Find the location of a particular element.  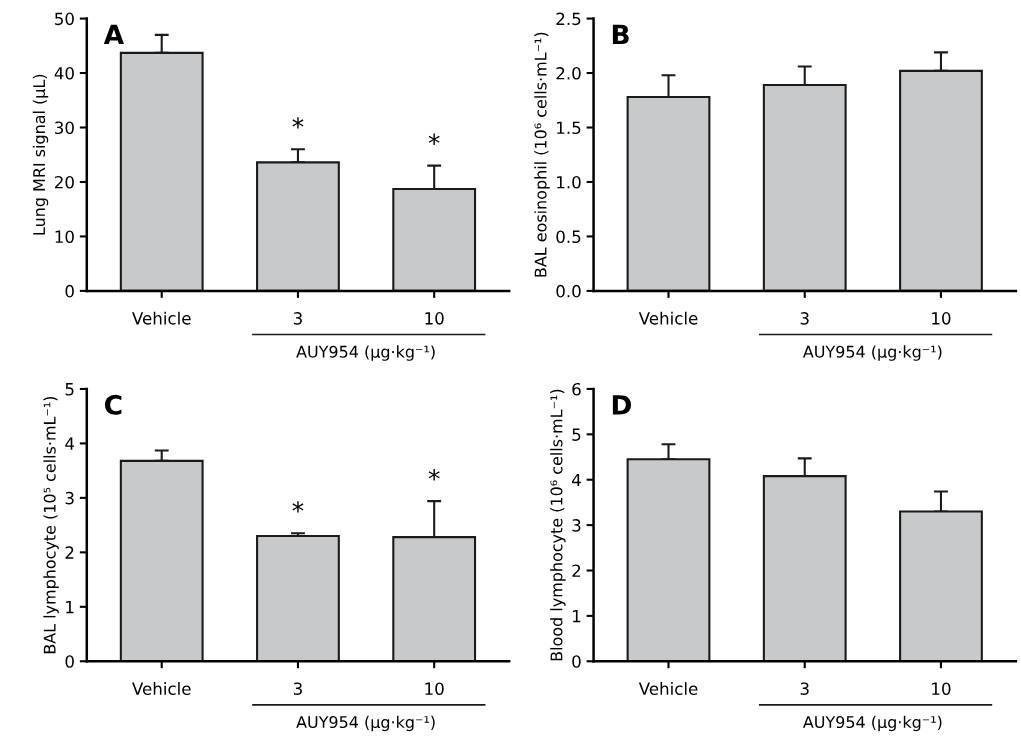

y-tick-label: 10 is located at coordinates (64, 237).